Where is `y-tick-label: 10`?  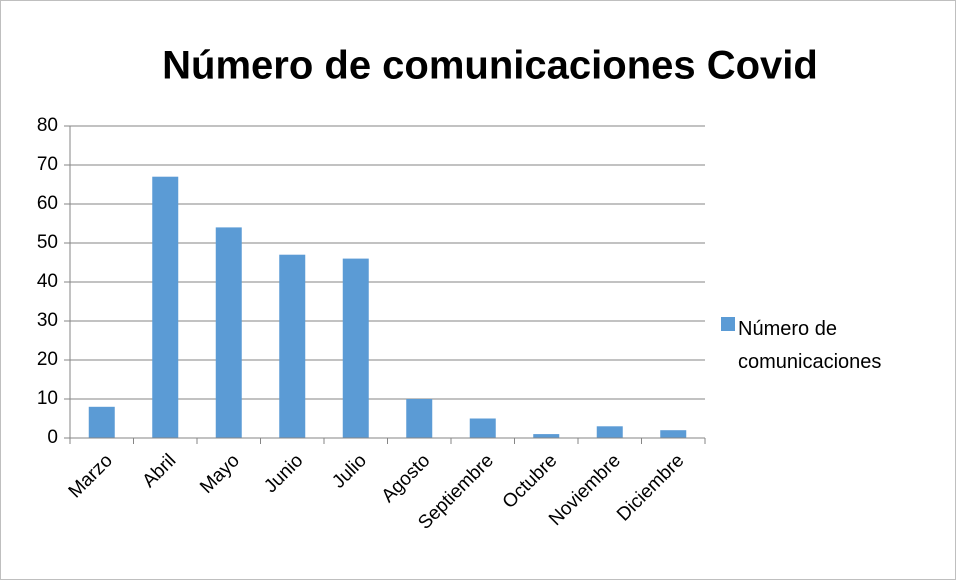
y-tick-label: 10 is located at coordinates (47, 398).